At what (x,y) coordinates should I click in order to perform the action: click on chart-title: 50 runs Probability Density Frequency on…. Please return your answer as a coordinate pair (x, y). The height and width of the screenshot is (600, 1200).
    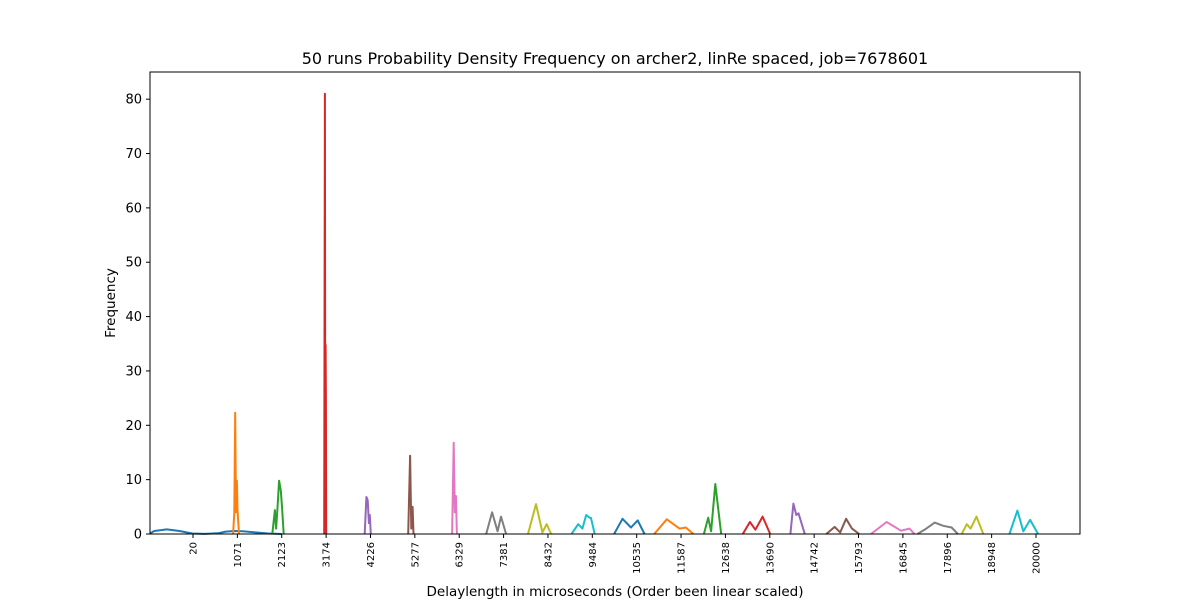
    Looking at the image, I should click on (615, 58).